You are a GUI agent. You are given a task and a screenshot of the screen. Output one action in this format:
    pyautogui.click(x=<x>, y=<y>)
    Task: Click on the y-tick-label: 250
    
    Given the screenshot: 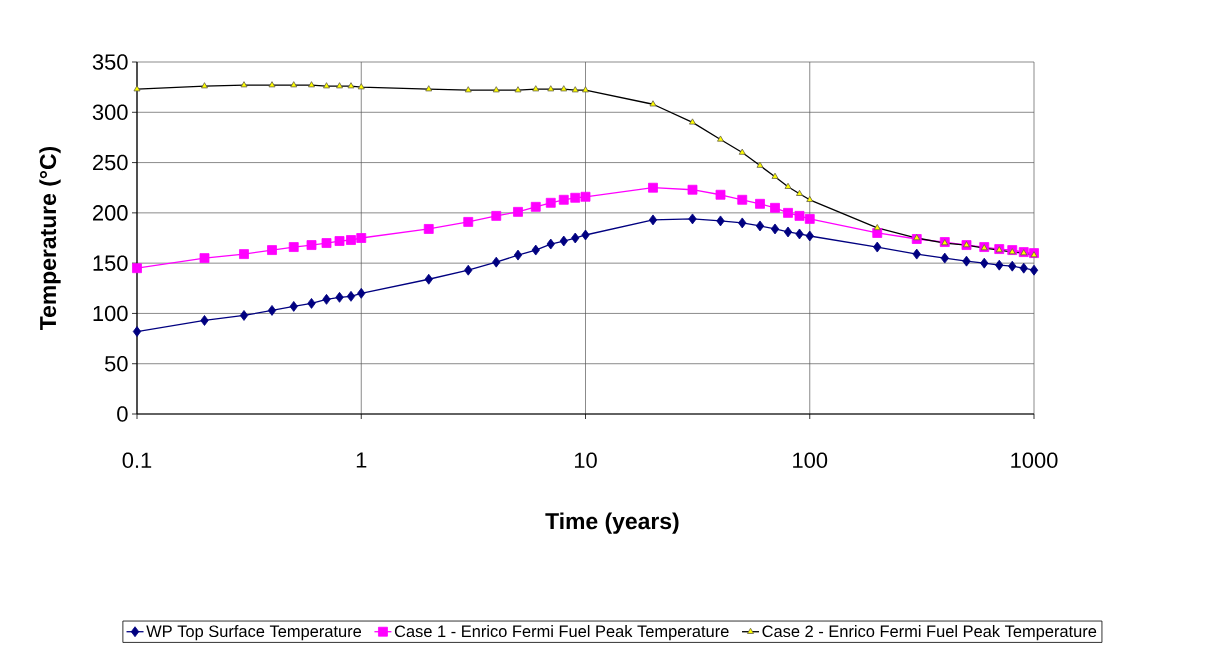 What is the action you would take?
    pyautogui.click(x=110, y=162)
    